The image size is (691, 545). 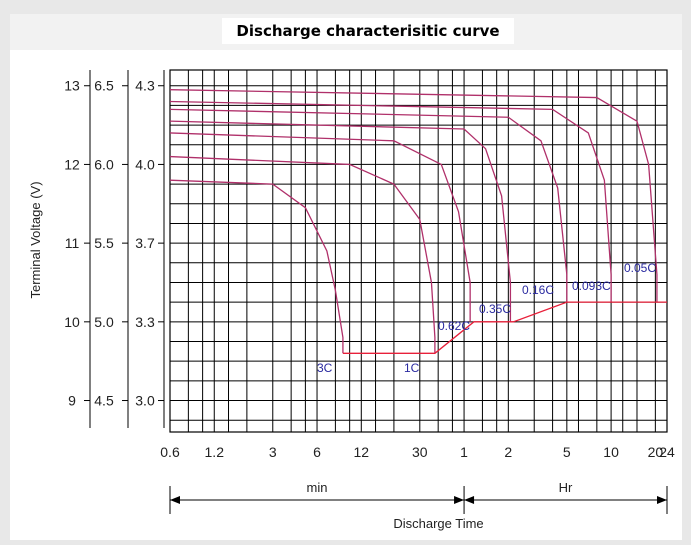 What do you see at coordinates (35, 239) in the screenshot?
I see `y-axis-title: Terminal Voltage (V)` at bounding box center [35, 239].